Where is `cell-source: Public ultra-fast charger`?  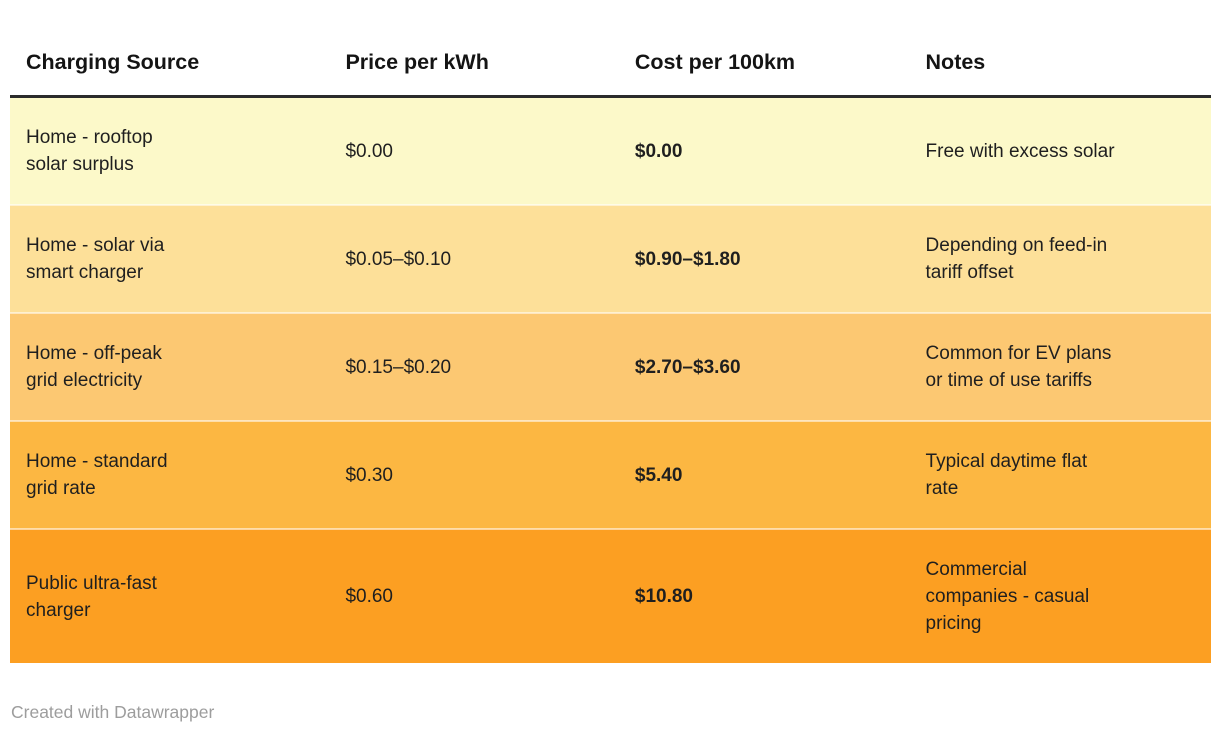 cell-source: Public ultra-fast charger is located at coordinates (170, 595).